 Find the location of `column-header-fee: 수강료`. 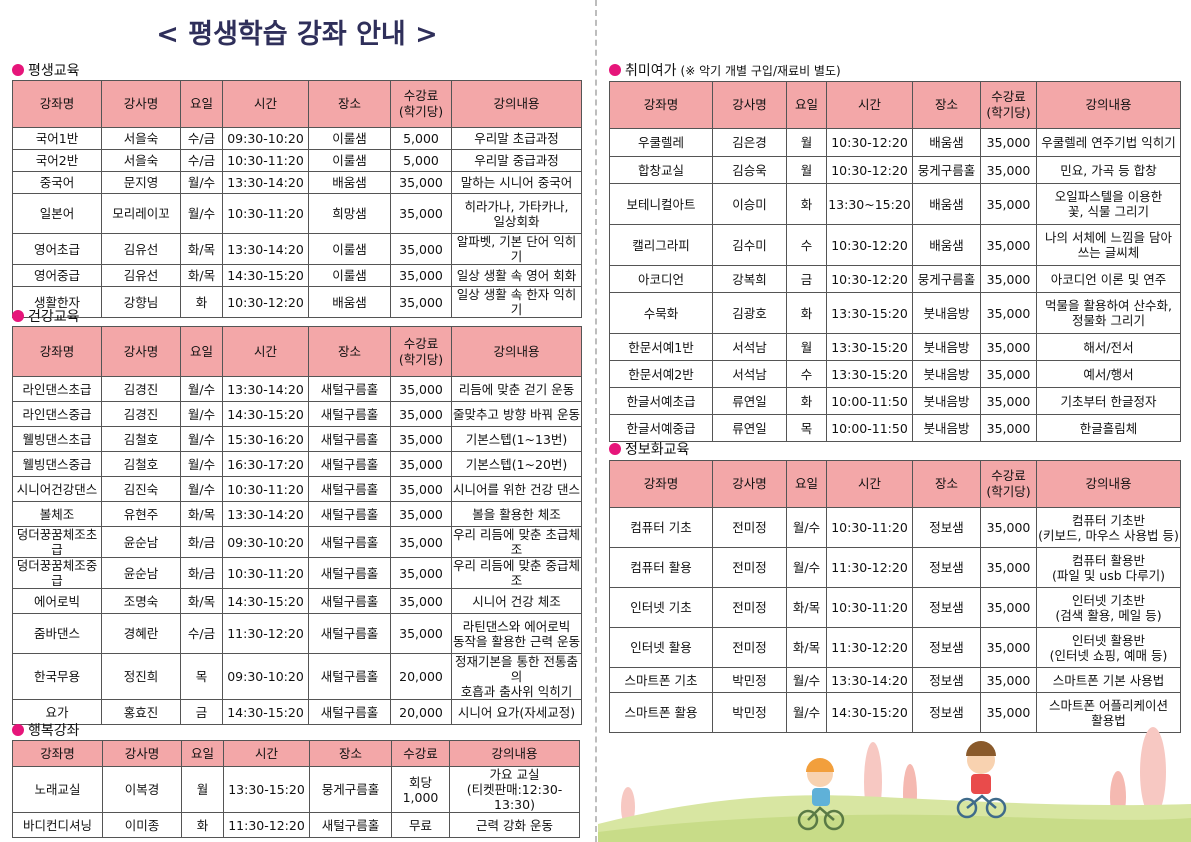

column-header-fee: 수강료 is located at coordinates (420, 753).